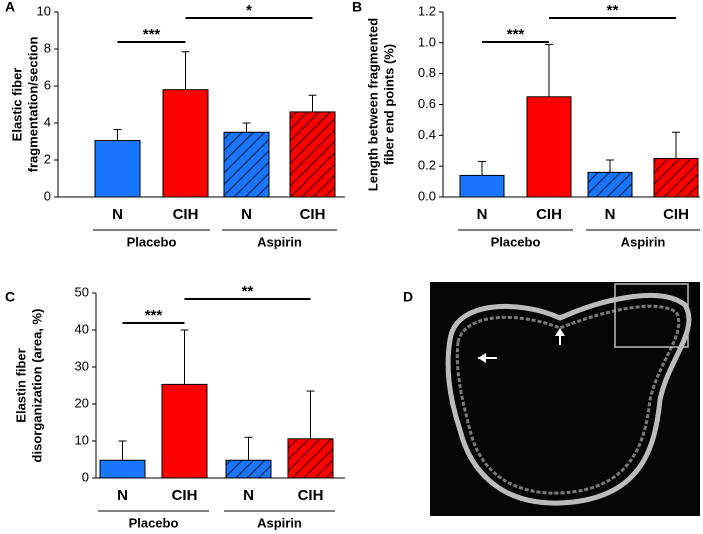  What do you see at coordinates (47, 84) in the screenshot?
I see `y-tick-label: 6` at bounding box center [47, 84].